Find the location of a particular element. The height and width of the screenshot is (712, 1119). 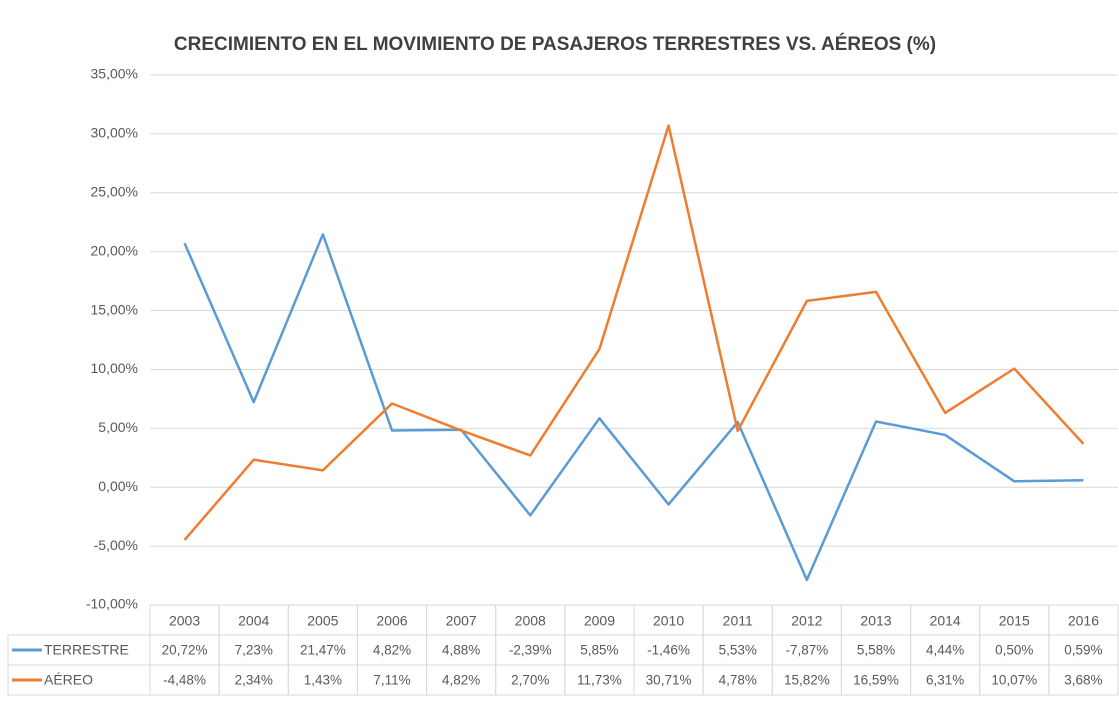

x-tick-label: 2014 is located at coordinates (945, 621).